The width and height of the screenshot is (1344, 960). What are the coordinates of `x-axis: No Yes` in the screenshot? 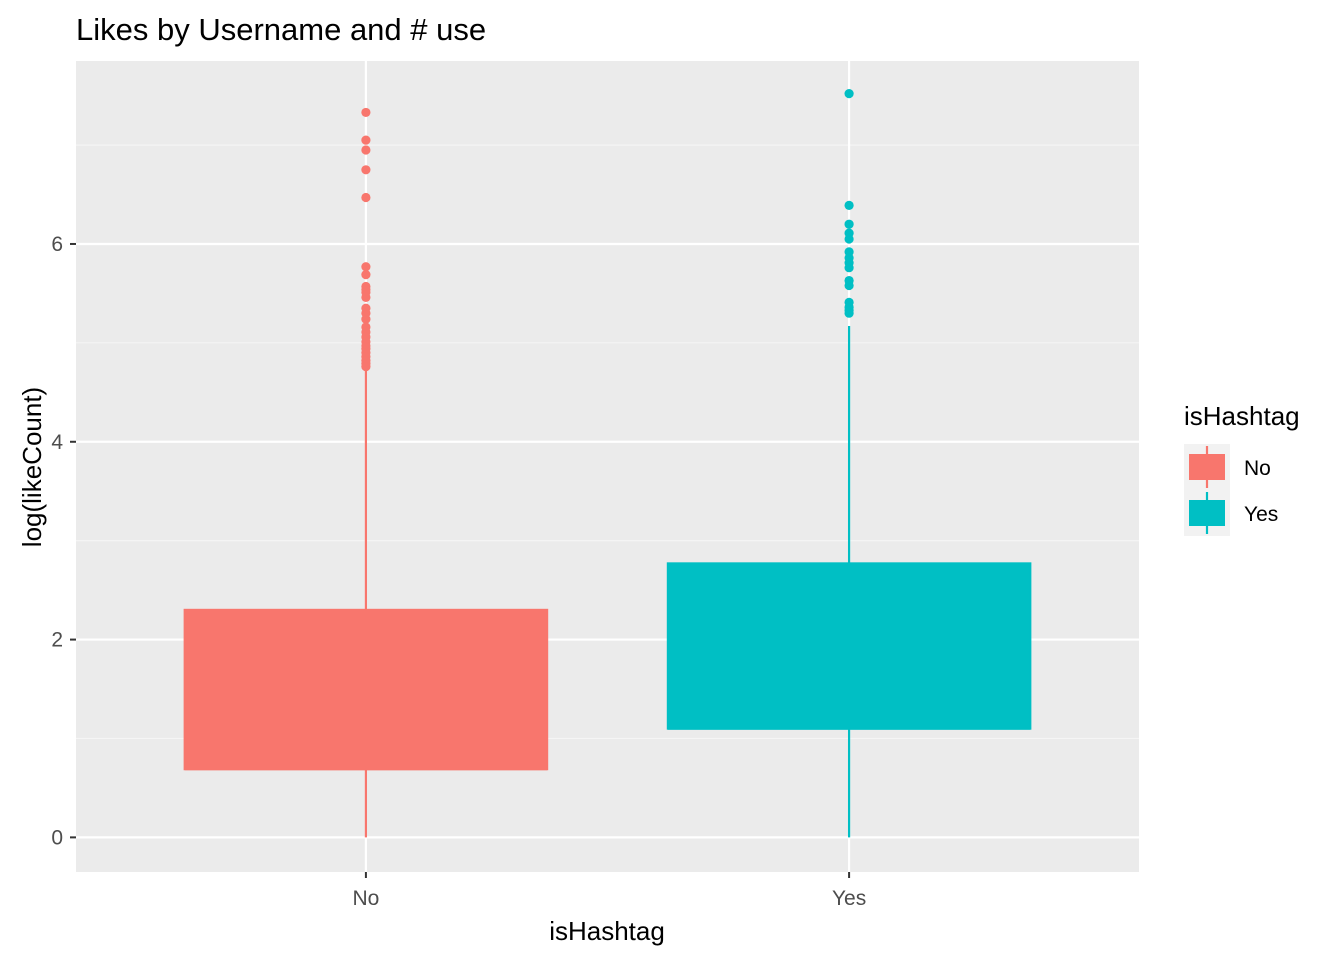 It's located at (609, 891).